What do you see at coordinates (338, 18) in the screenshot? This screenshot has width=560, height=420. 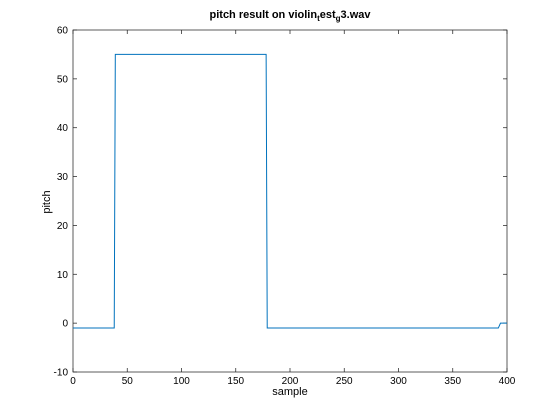 I see `title-subscript: g` at bounding box center [338, 18].